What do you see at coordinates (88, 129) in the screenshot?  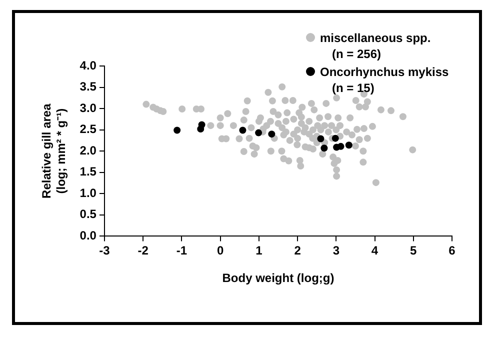 I see `y-tick-label: 2.5` at bounding box center [88, 129].